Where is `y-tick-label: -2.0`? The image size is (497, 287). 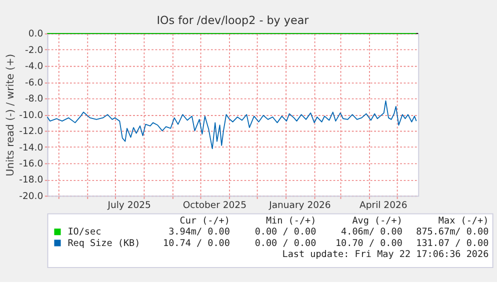
y-tick-label: -2.0 is located at coordinates (34, 50).